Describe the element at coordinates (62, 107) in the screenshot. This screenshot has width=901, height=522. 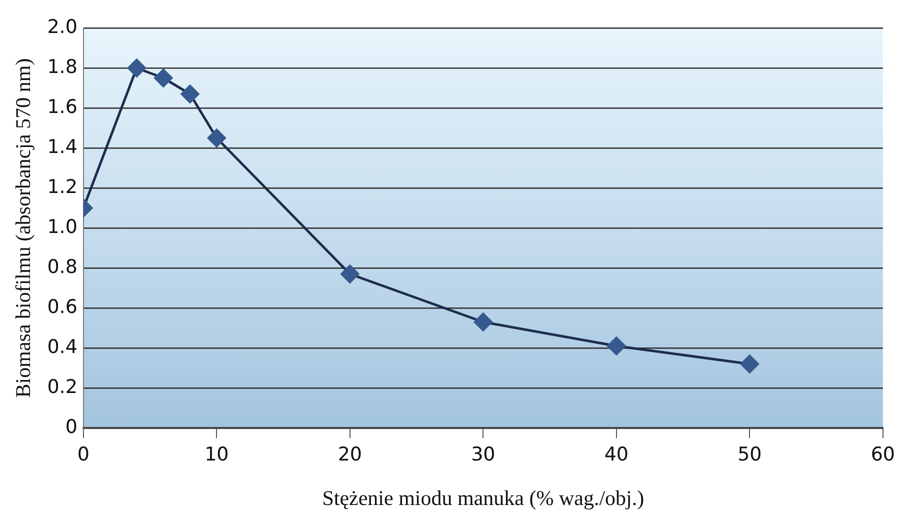
I see `y-tick-label: 1.6` at that location.